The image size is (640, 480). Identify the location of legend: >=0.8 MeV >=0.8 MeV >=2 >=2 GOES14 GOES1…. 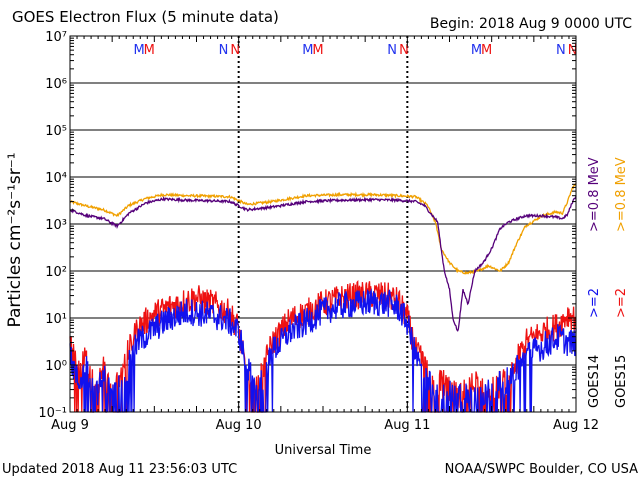
(608, 282).